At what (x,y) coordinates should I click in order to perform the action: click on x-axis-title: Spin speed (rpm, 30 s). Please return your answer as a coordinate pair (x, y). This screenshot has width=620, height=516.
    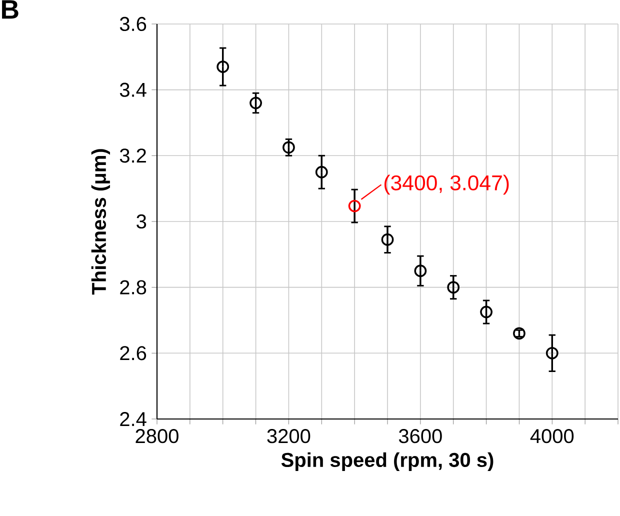
    Looking at the image, I should click on (387, 461).